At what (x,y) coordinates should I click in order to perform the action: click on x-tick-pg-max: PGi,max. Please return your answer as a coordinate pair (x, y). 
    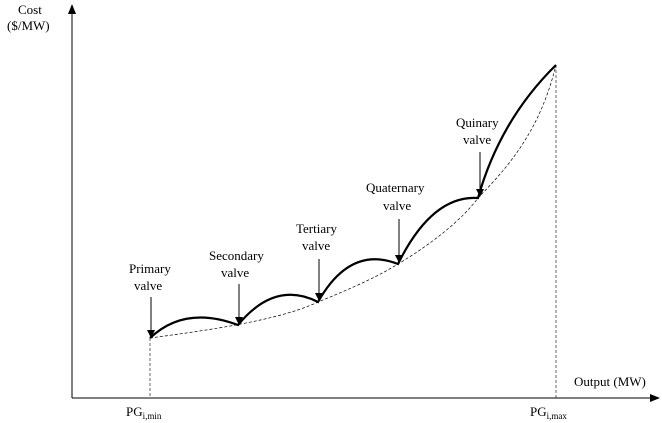
    Looking at the image, I should click on (548, 412).